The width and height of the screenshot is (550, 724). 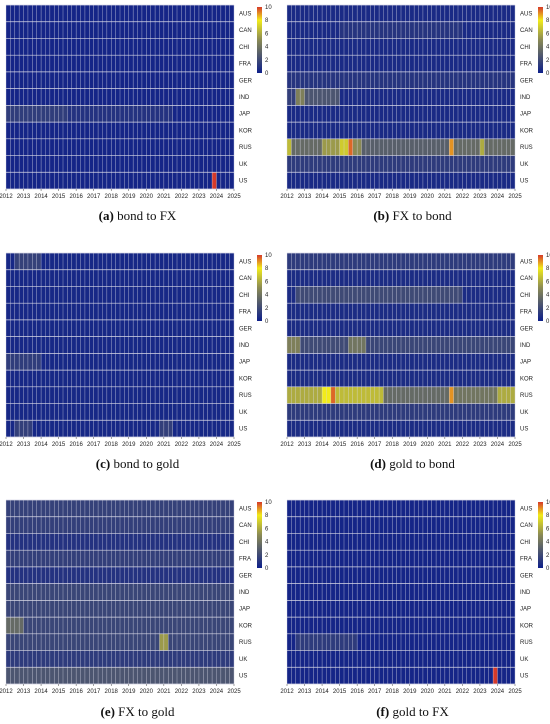 What do you see at coordinates (322, 692) in the screenshot?
I see `x-tick-label-2014: 2014` at bounding box center [322, 692].